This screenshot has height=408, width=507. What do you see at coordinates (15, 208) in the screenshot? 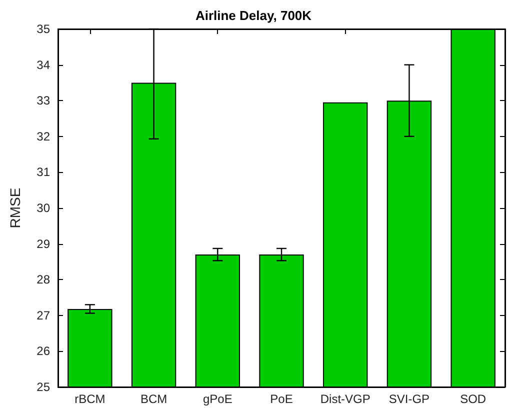
I see `y-axis-title: RMSE` at bounding box center [15, 208].